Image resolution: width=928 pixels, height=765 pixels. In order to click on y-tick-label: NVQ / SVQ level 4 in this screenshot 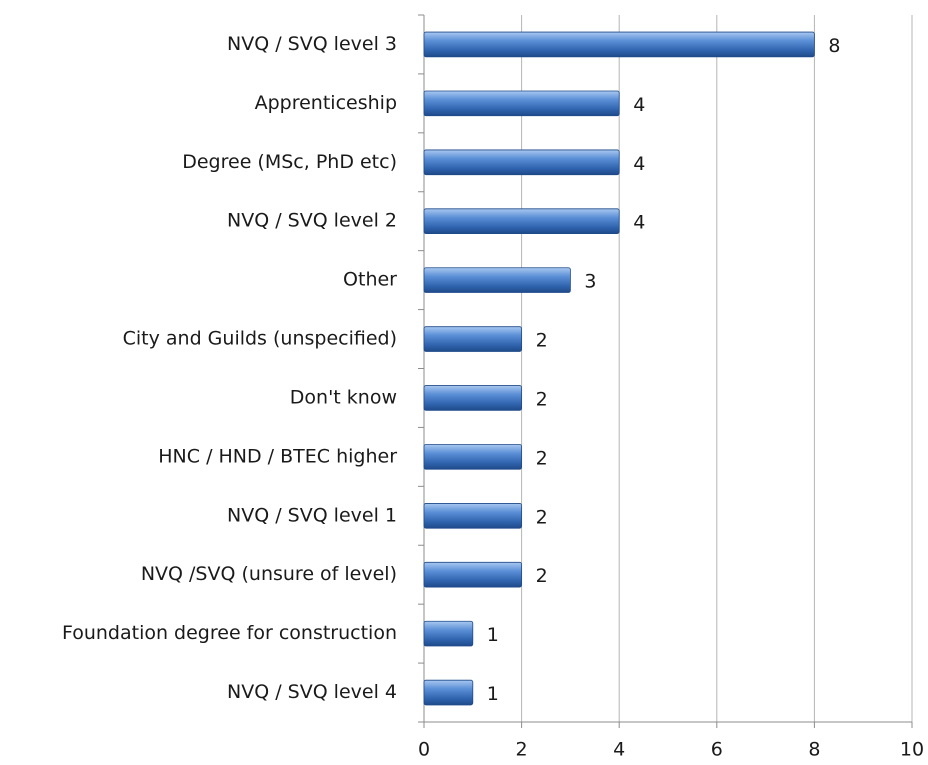, I will do `click(312, 692)`.